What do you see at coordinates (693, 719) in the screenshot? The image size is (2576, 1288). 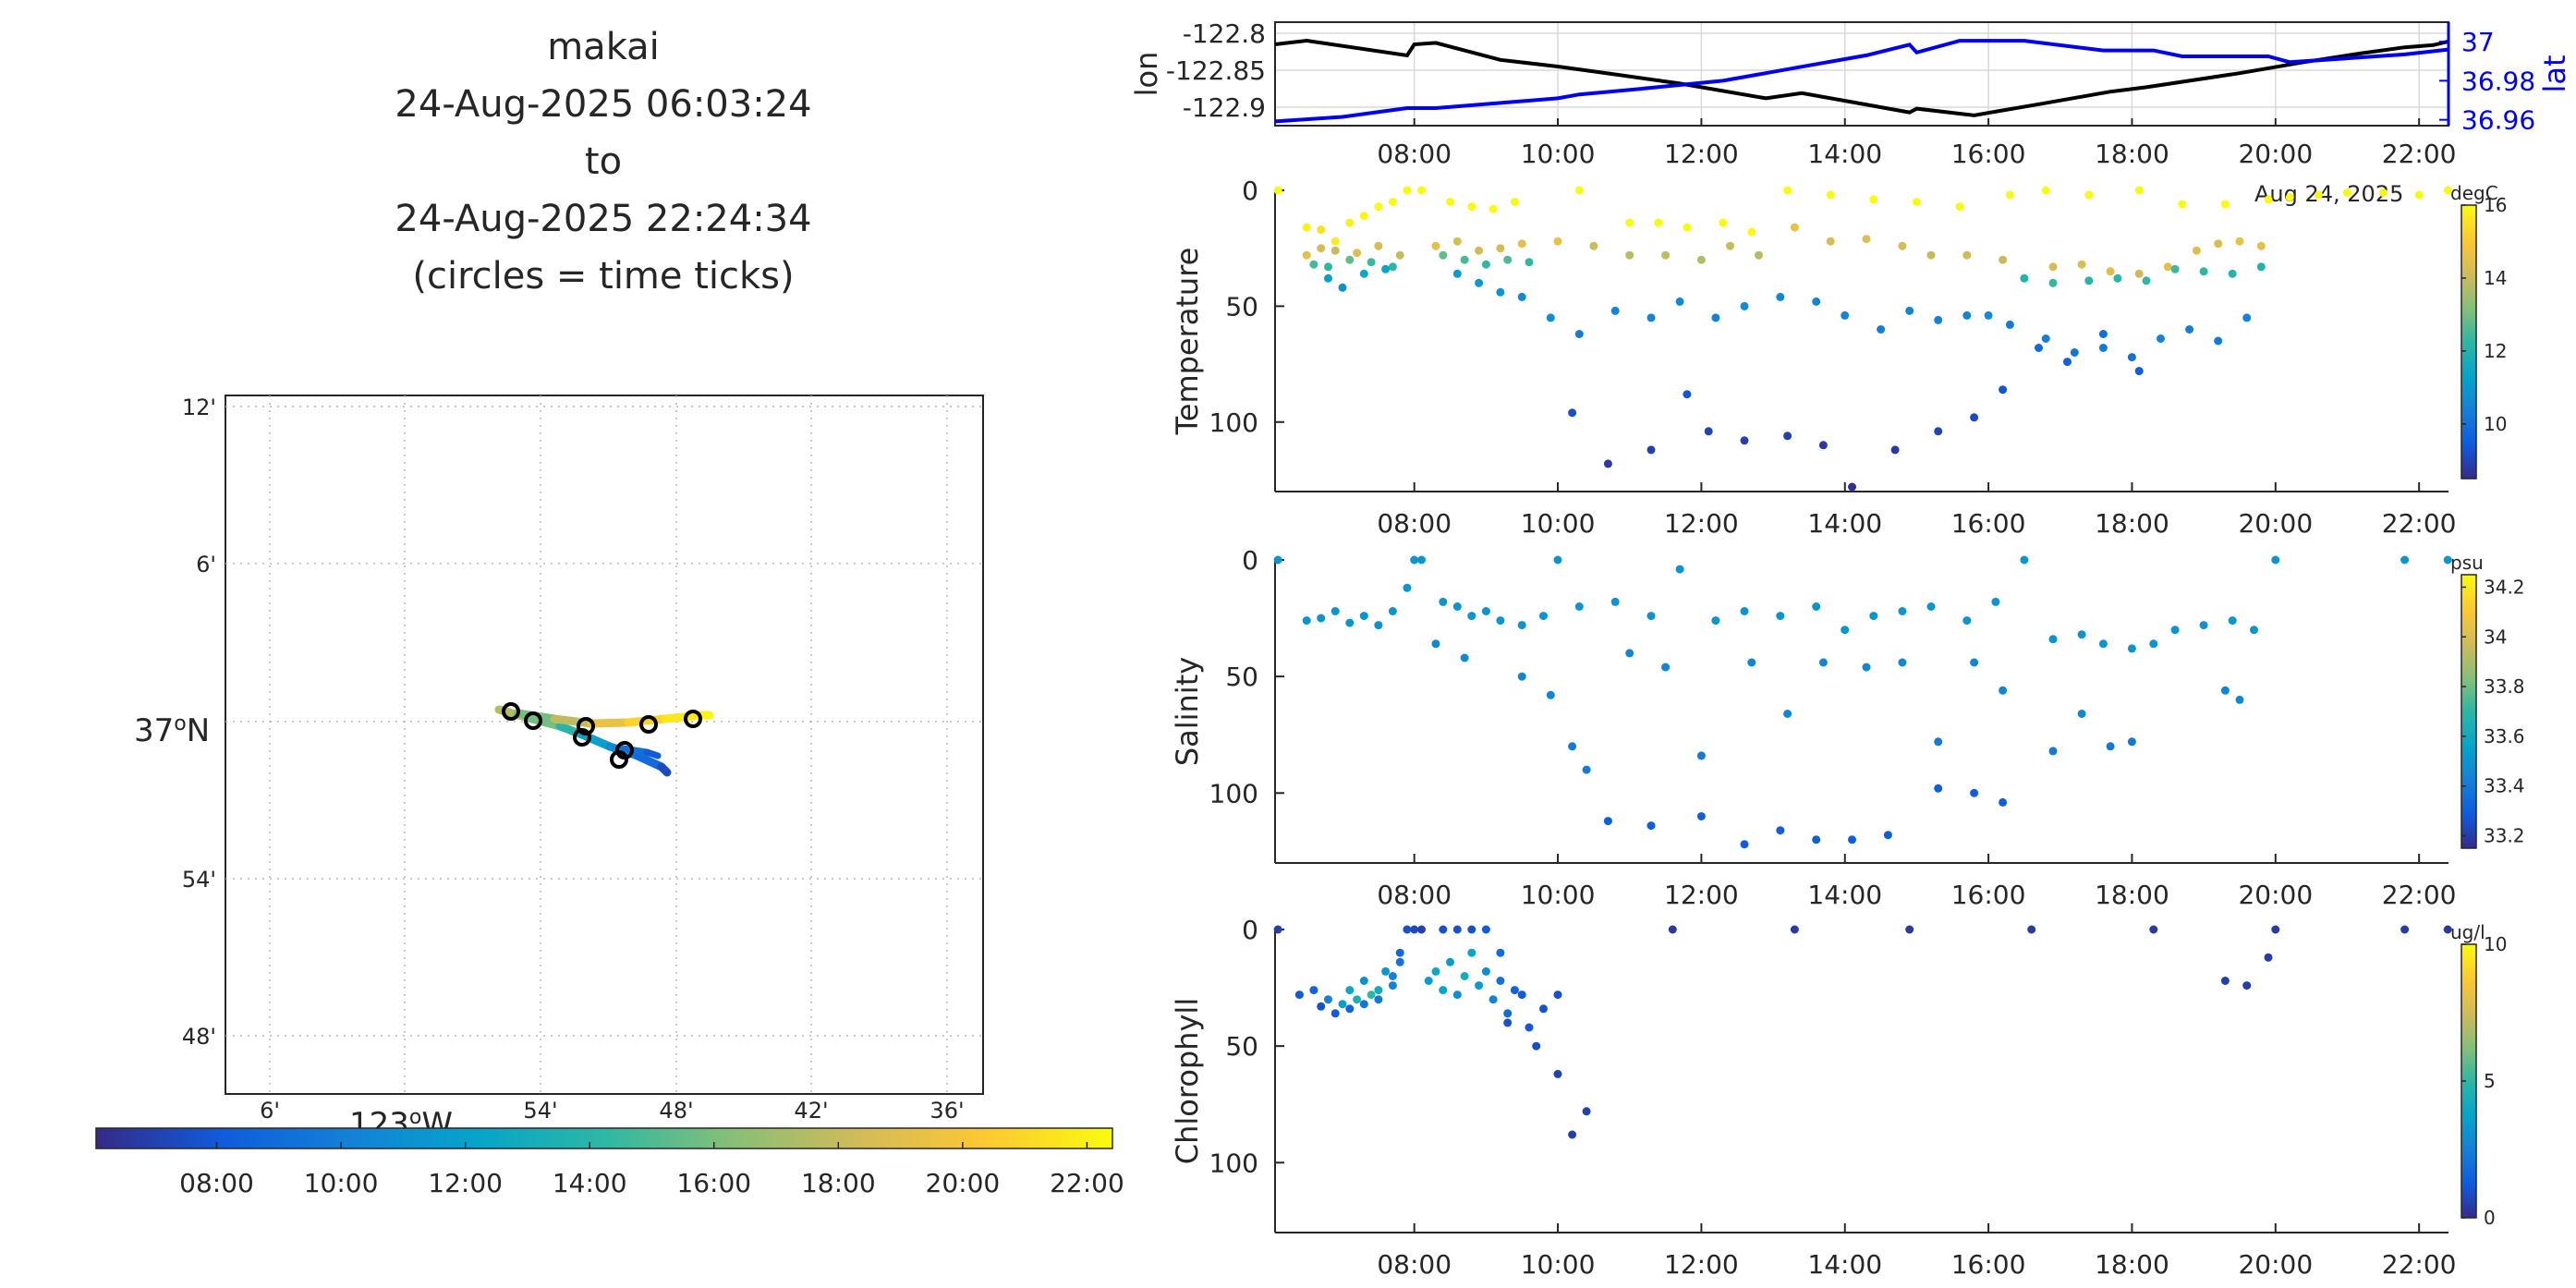 I see `time-tick-circle` at bounding box center [693, 719].